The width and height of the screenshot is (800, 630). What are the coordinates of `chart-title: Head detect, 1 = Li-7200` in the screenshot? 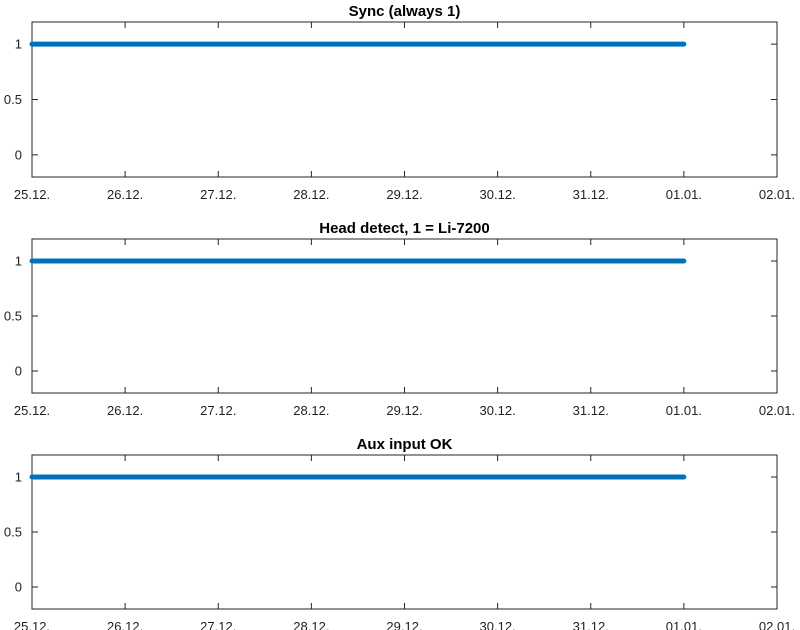 It's located at (404, 228).